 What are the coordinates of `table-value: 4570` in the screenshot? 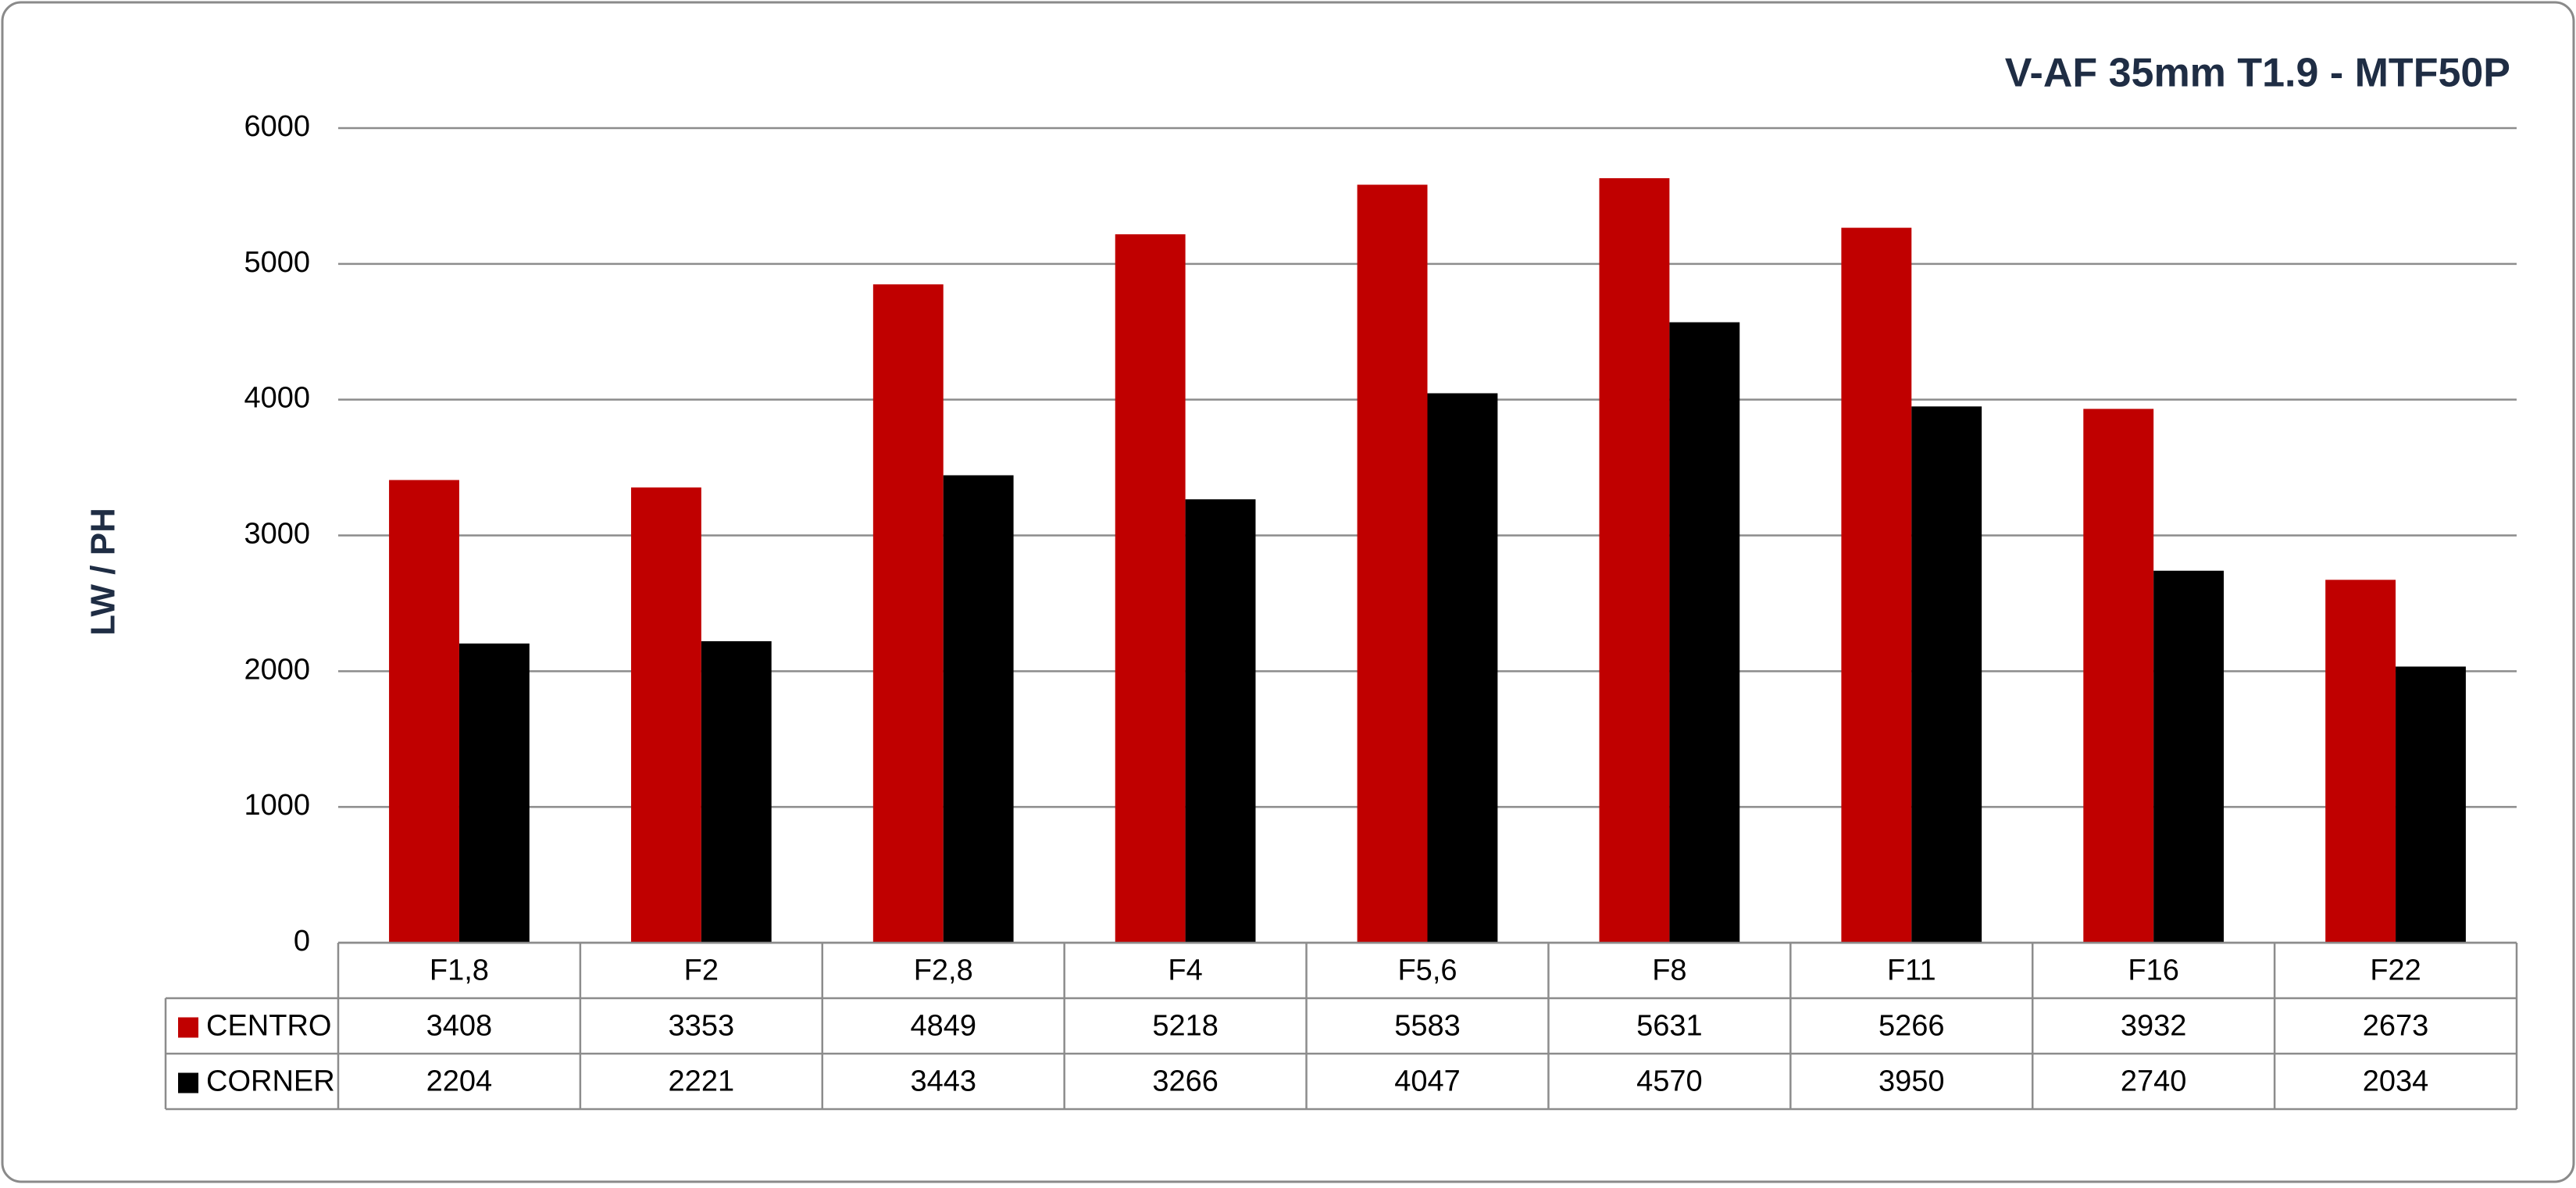 It's located at (1669, 1081).